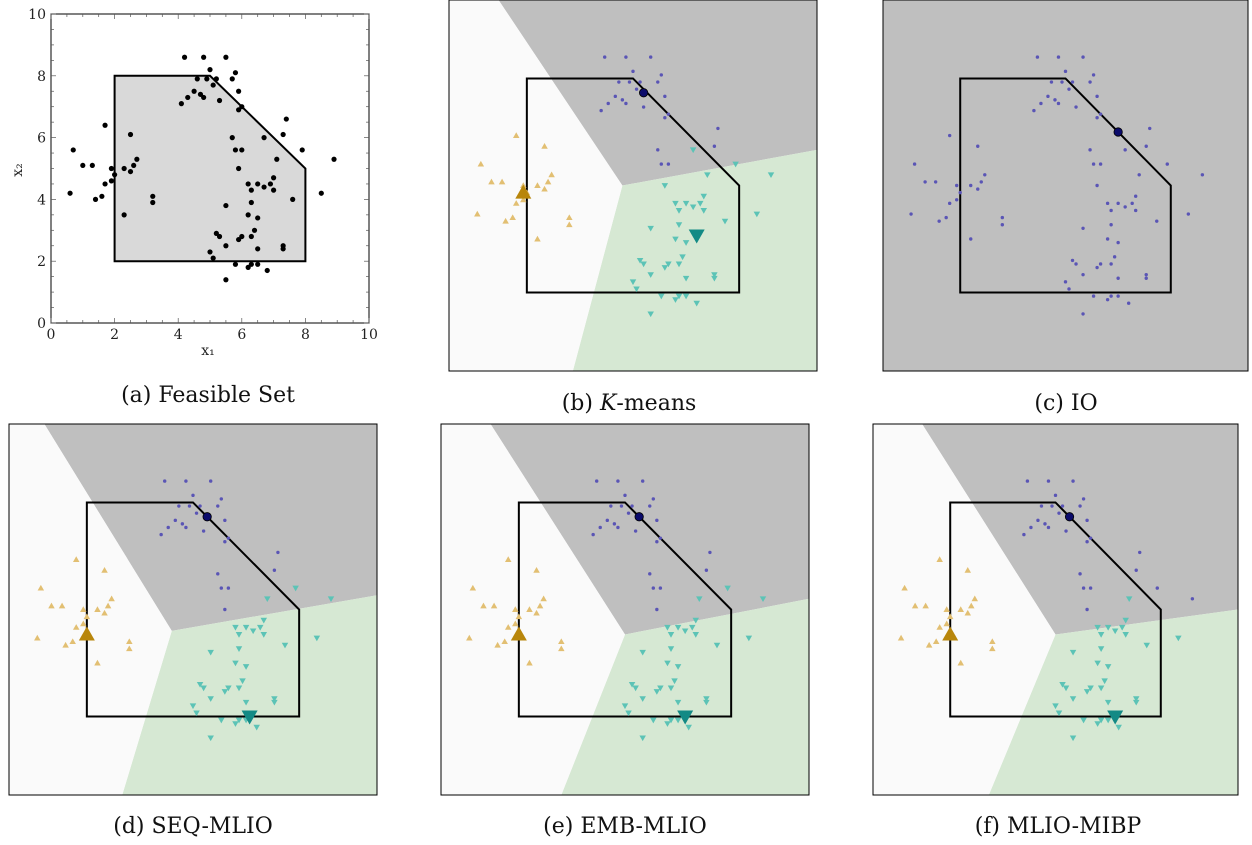 This screenshot has height=845, width=1252. I want to click on x-tick-label: 10, so click(369, 335).